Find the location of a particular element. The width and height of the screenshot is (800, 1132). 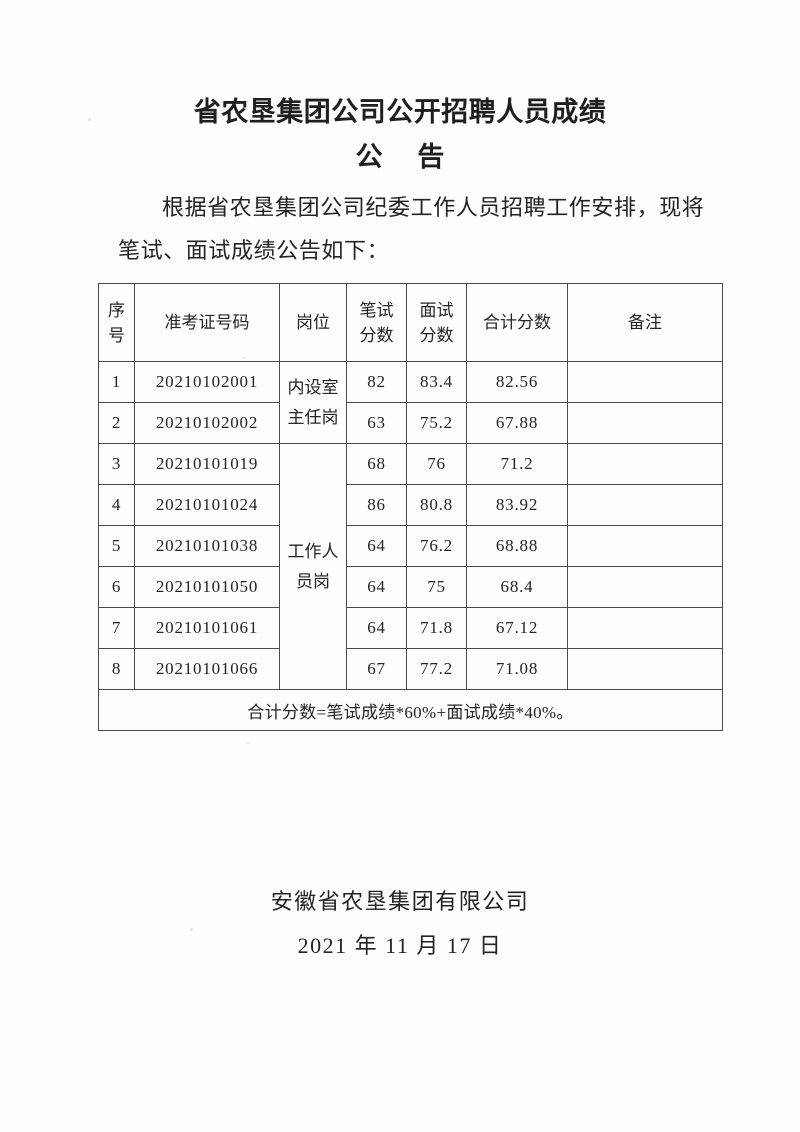

header-cell-written: 笔试 分数 is located at coordinates (376, 322).